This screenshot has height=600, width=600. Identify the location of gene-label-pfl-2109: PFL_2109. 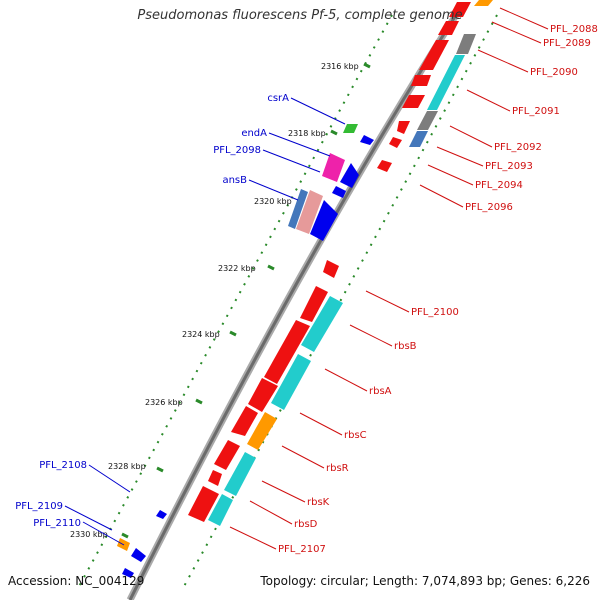
(39, 506).